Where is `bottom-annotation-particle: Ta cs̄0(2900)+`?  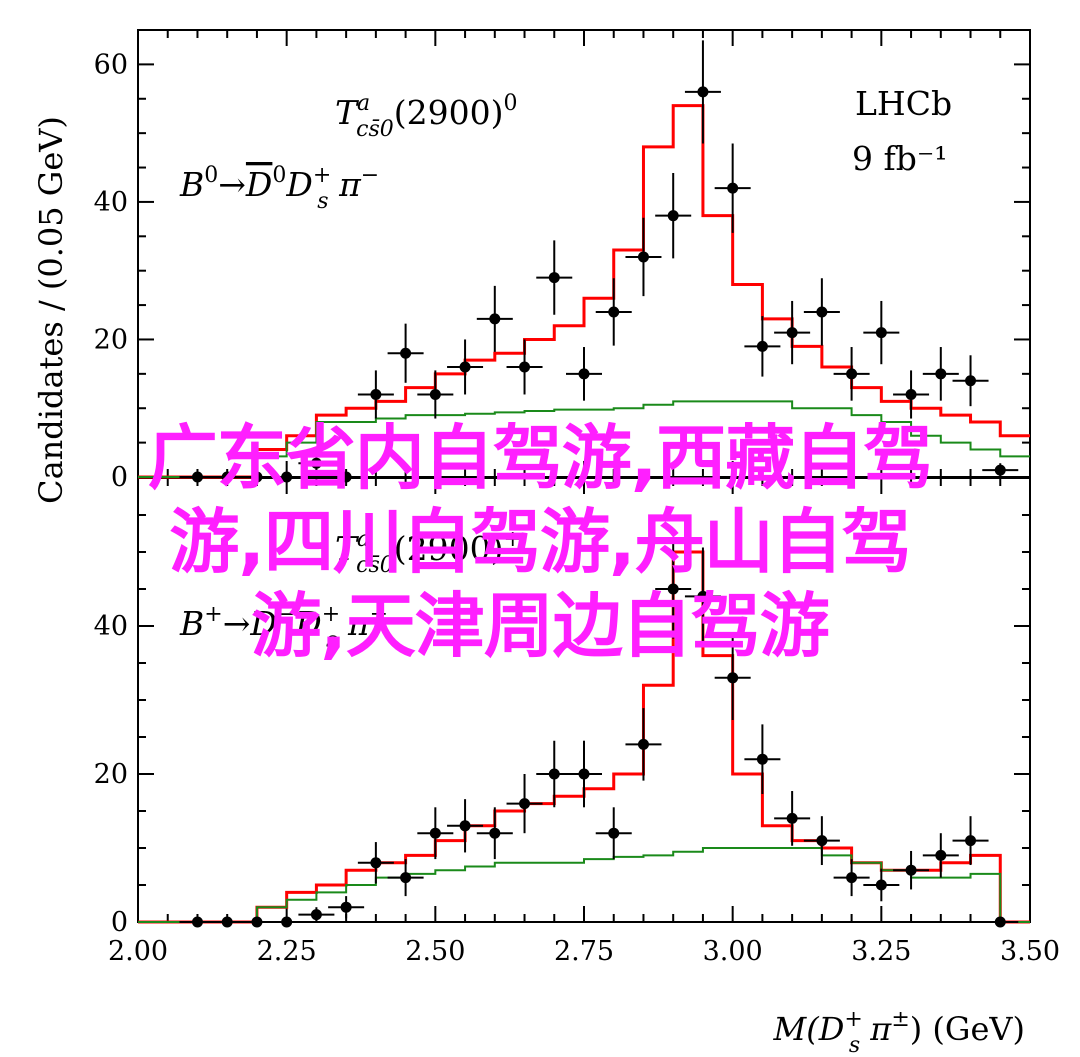
bottom-annotation-particle: Ta cs̄0(2900)+ is located at coordinates (428, 552).